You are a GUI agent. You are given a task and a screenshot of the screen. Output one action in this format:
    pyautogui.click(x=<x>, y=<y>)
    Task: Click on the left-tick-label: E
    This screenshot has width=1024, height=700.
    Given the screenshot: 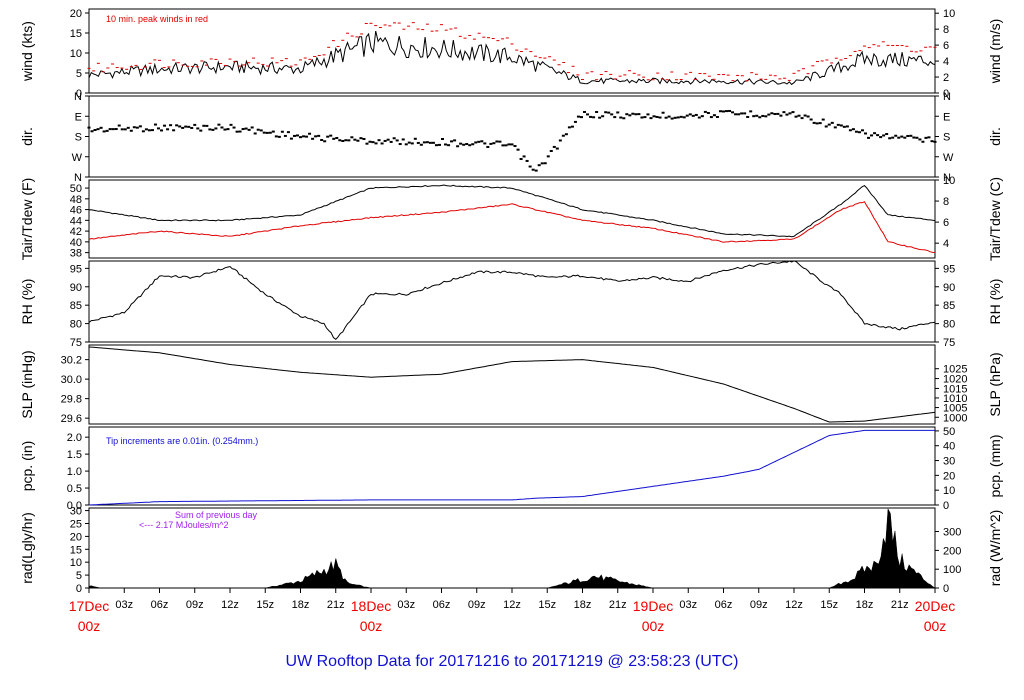 What is the action you would take?
    pyautogui.click(x=78, y=117)
    